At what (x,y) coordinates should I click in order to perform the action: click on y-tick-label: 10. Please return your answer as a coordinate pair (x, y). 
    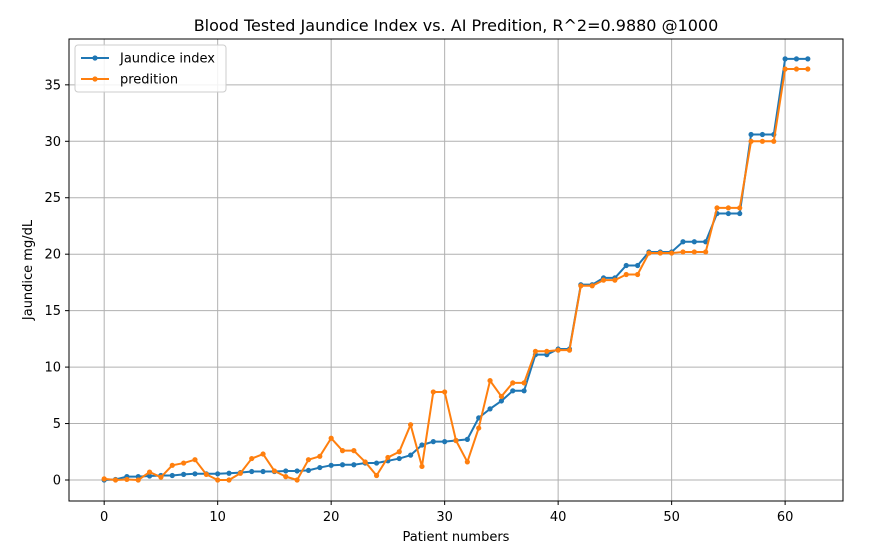
    Looking at the image, I should click on (52, 368).